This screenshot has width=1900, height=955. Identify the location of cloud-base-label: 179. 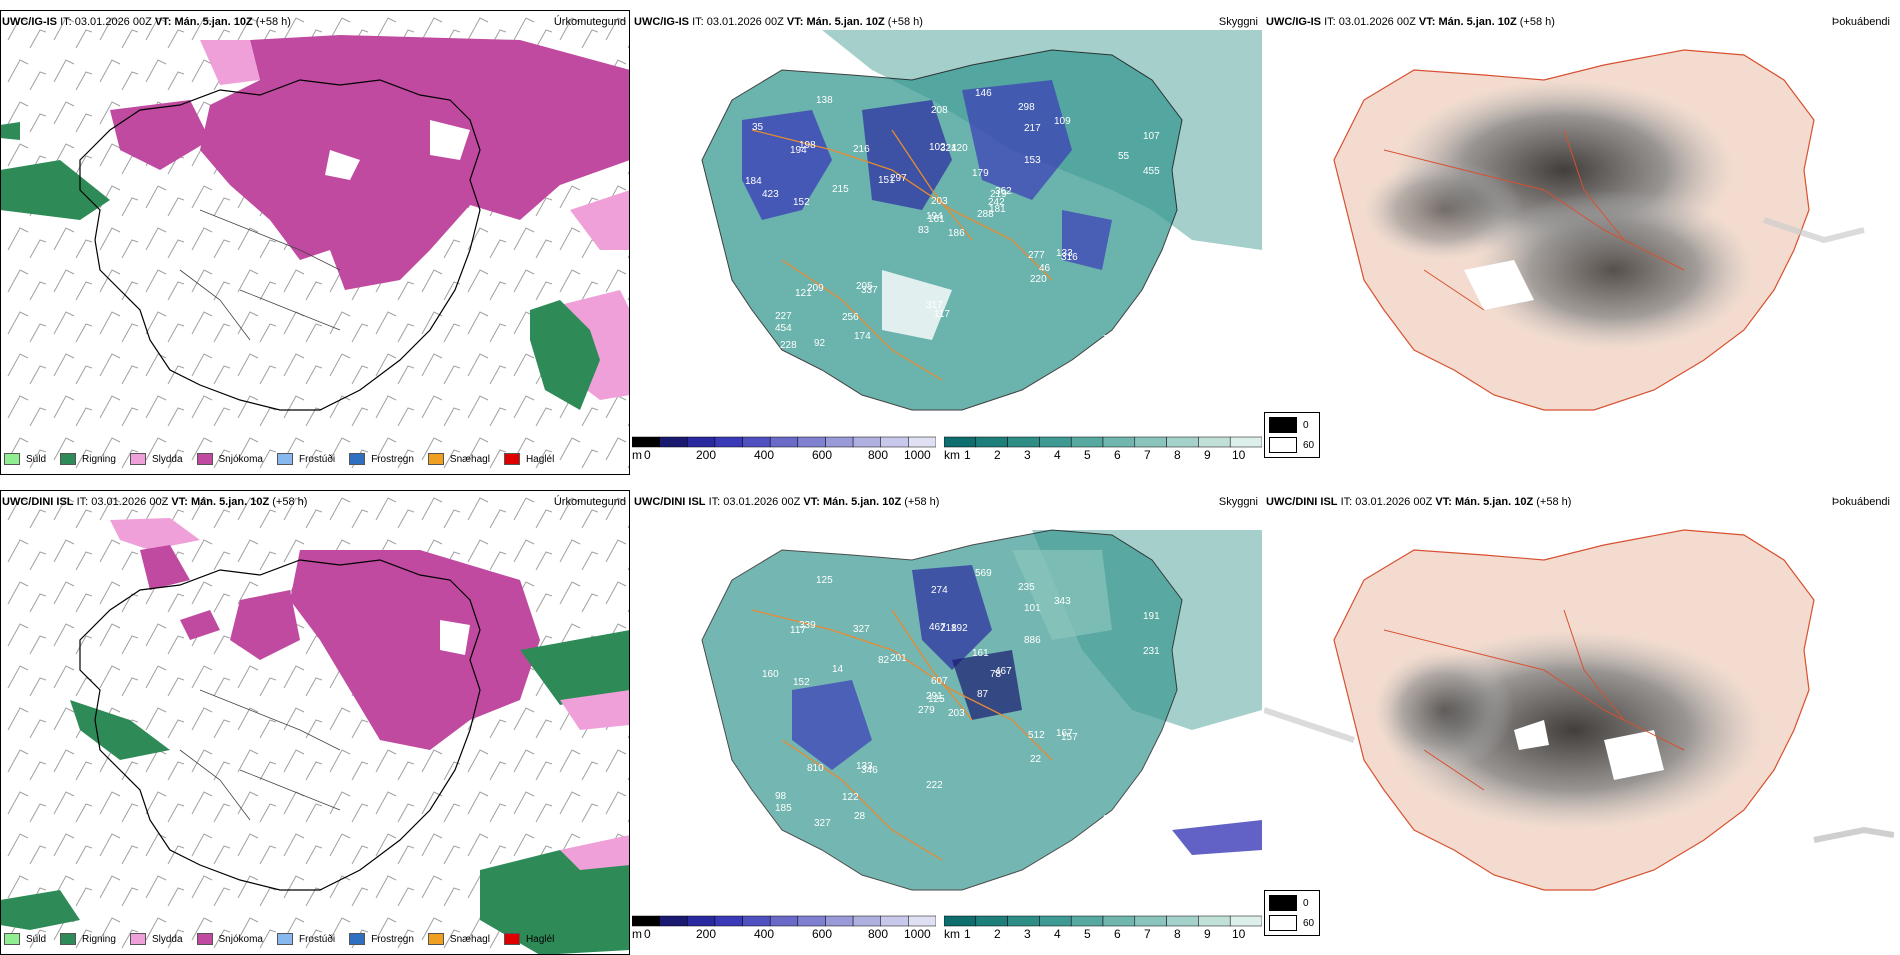
(980, 173).